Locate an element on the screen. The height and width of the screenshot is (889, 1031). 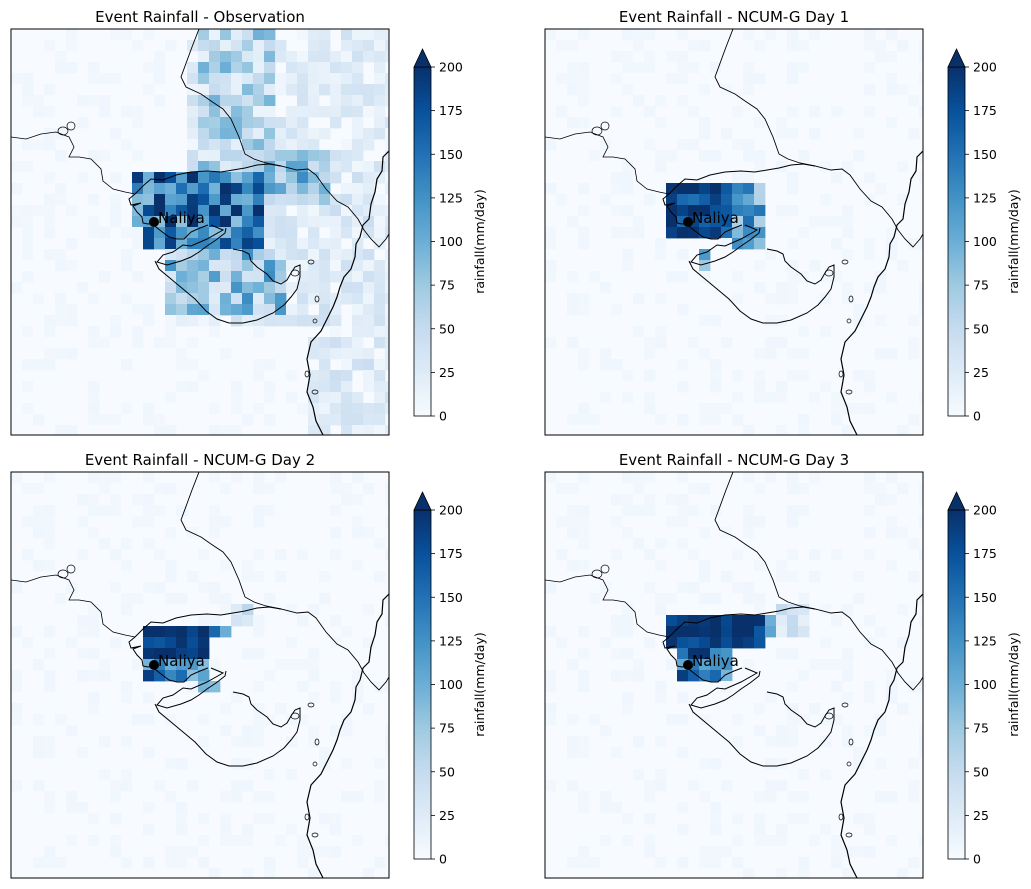
station-label: Naliya is located at coordinates (715, 218).